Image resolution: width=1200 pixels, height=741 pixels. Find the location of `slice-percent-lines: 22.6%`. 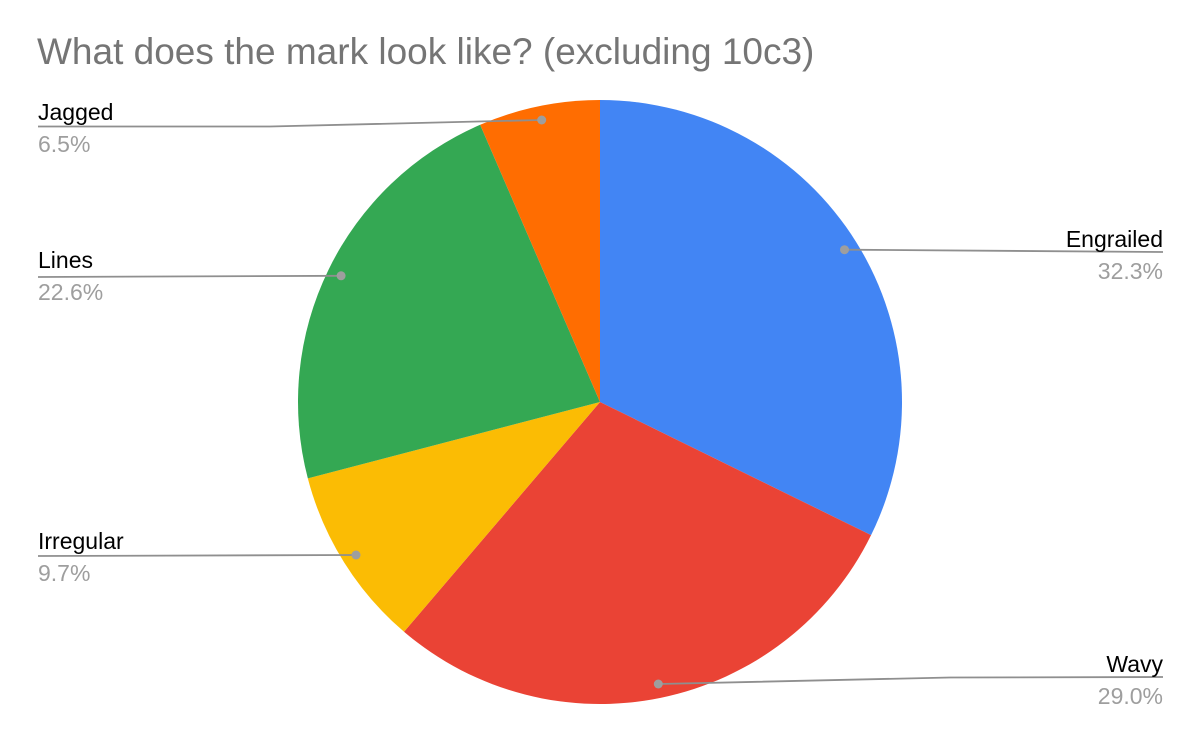

slice-percent-lines: 22.6% is located at coordinates (71, 292).